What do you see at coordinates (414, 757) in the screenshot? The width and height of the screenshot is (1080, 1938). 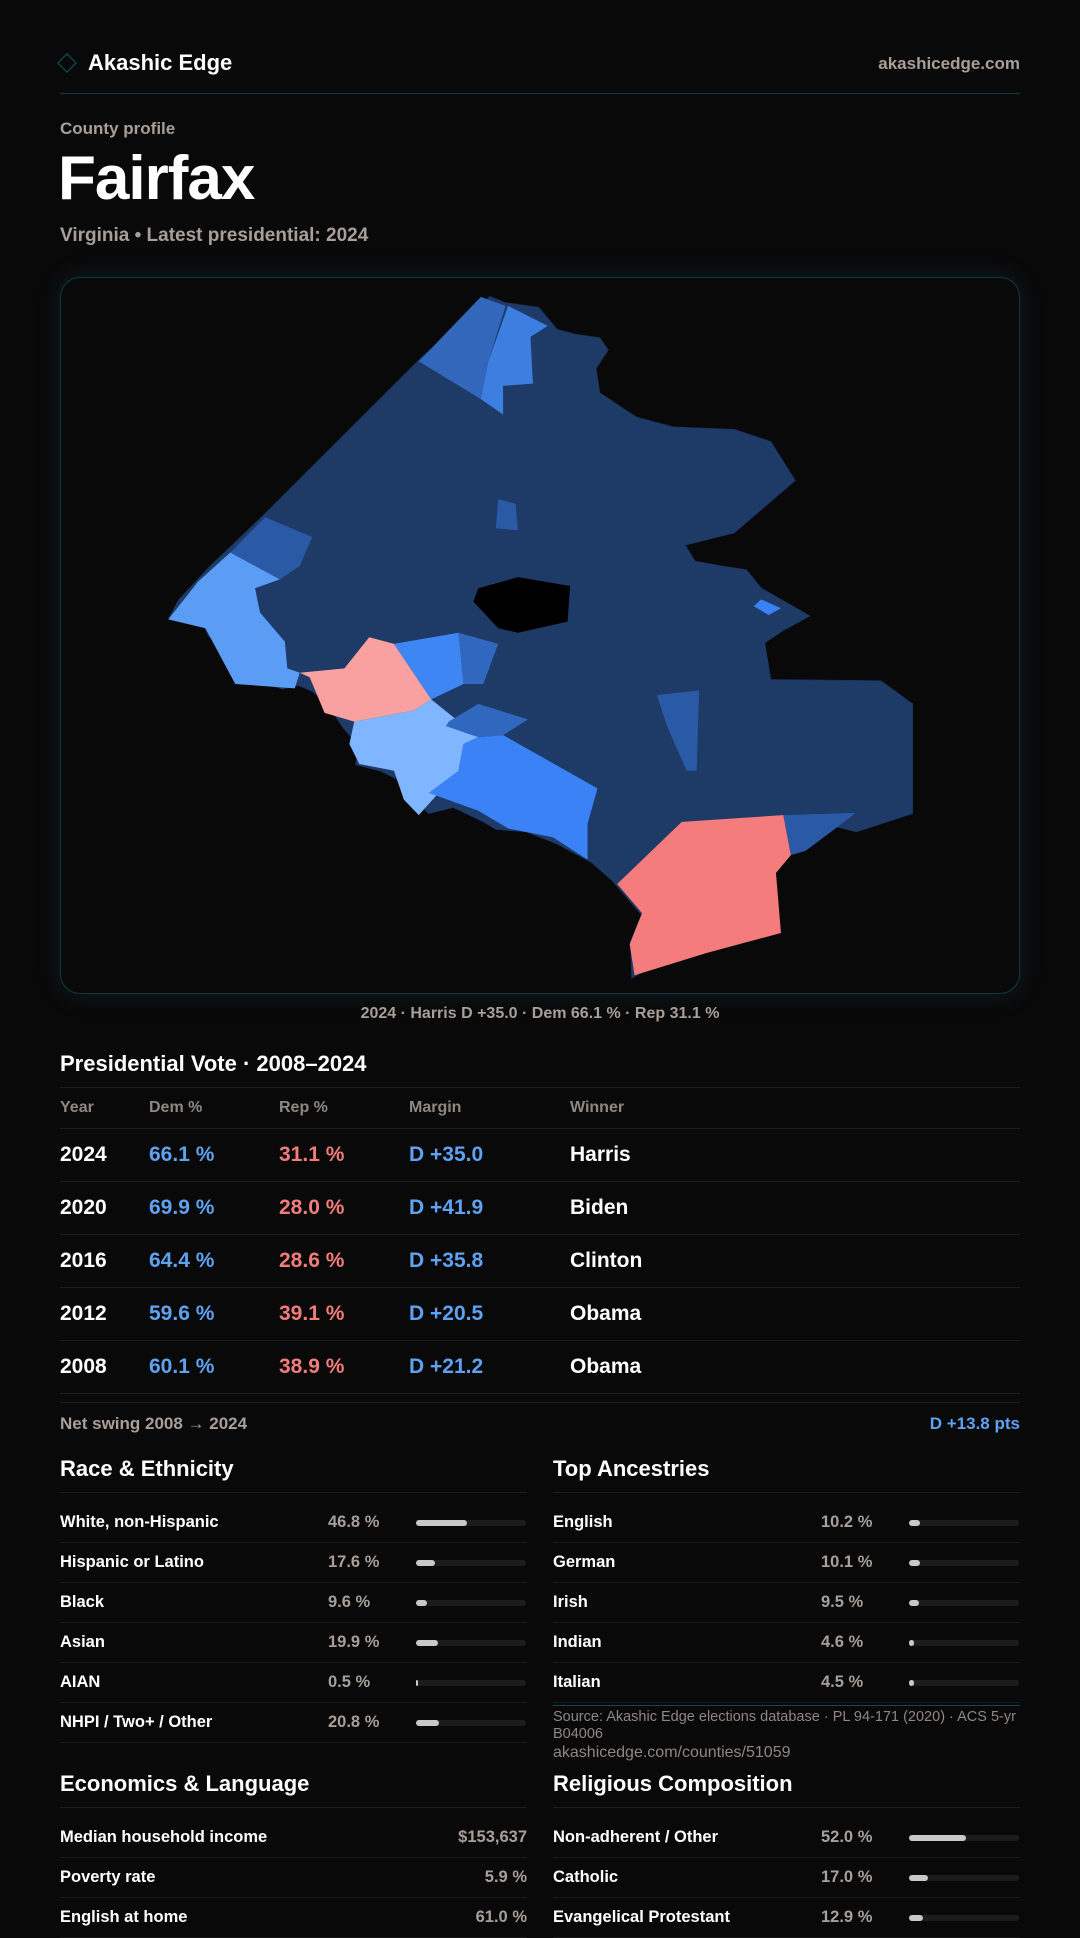 I see `precinct-light` at bounding box center [414, 757].